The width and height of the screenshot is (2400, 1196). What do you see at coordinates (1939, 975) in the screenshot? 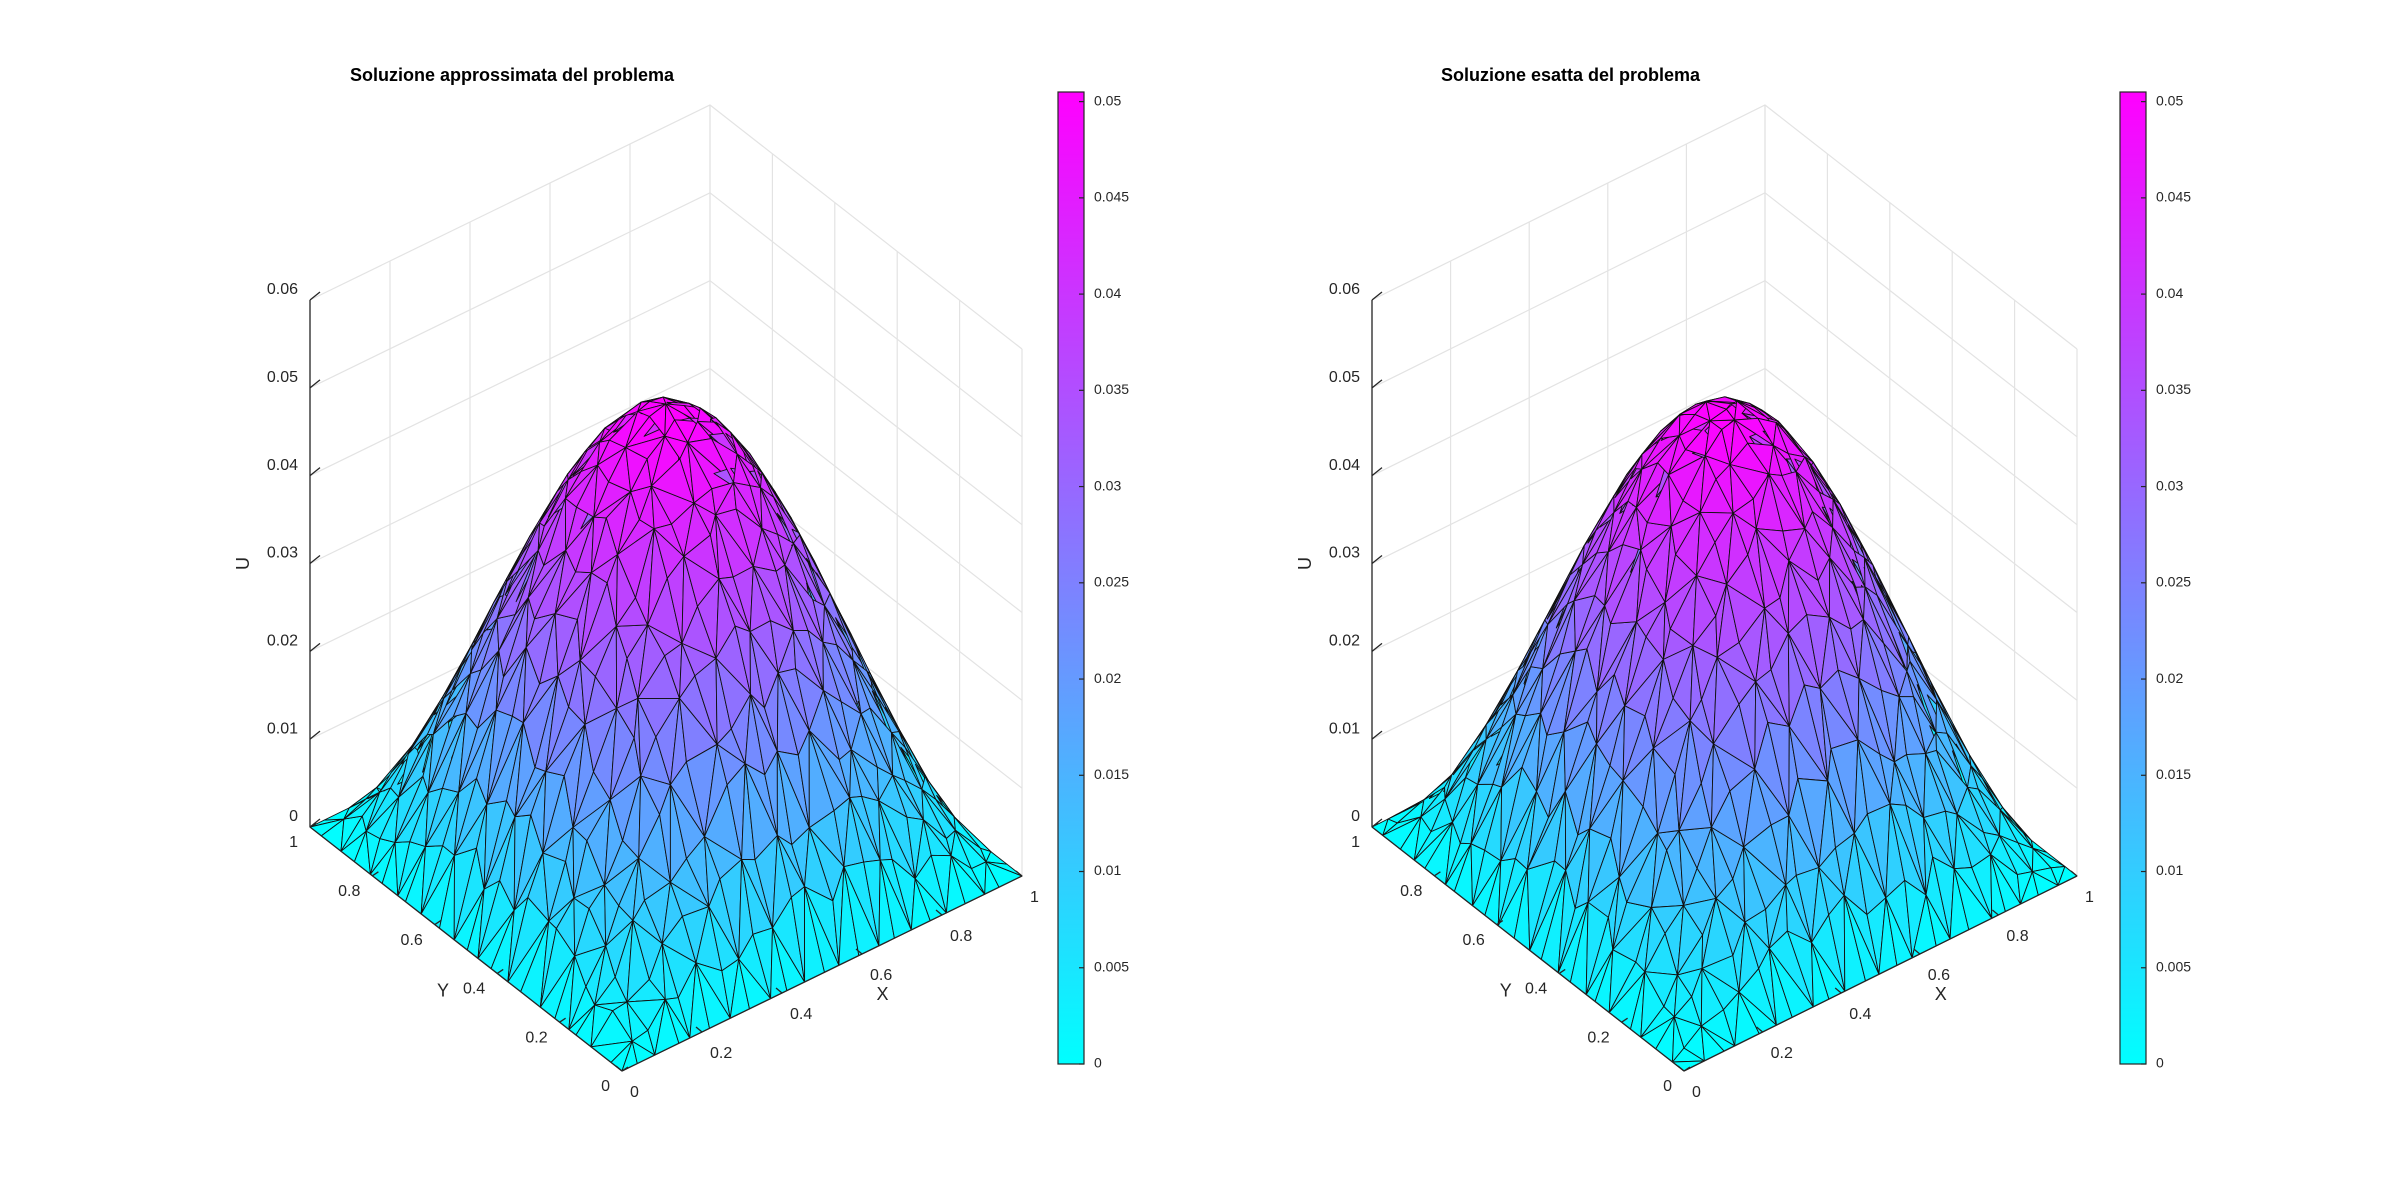
I see `x-tick-label: 0.6` at bounding box center [1939, 975].